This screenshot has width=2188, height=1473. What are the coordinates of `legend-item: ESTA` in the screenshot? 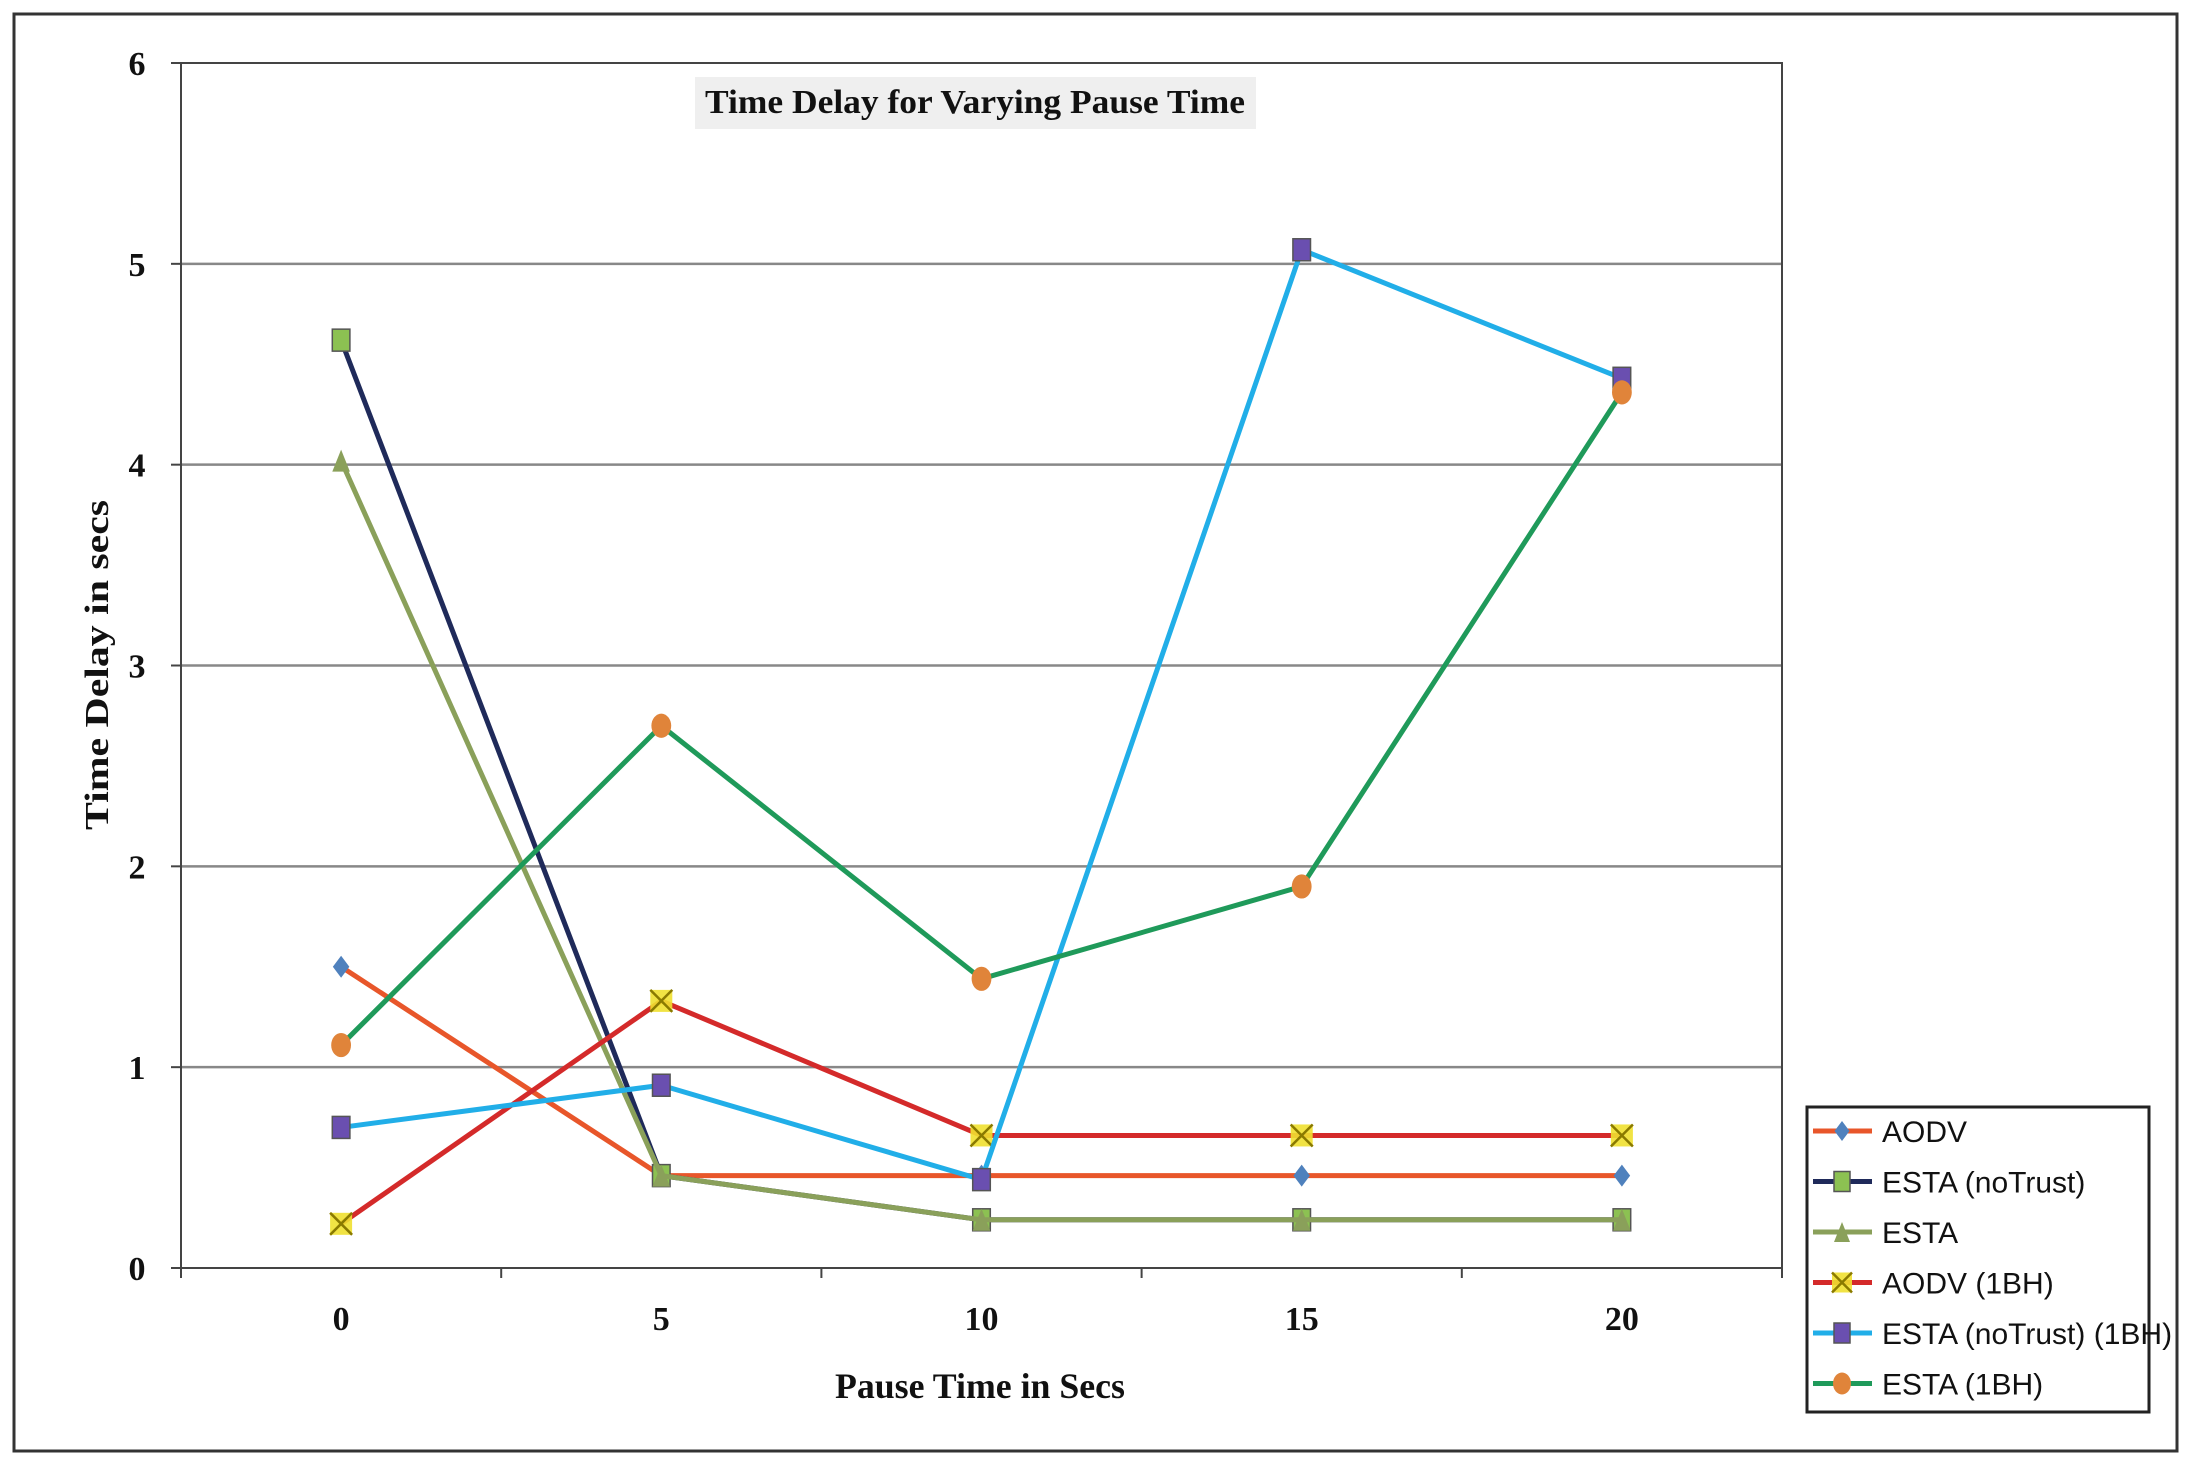 It's located at (1885, 1233).